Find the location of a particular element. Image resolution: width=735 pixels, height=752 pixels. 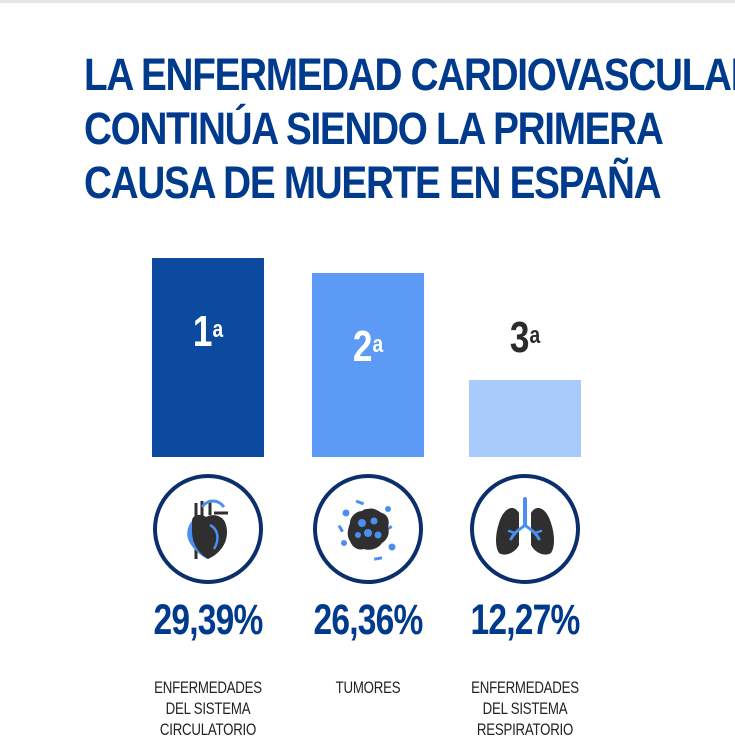

category-label-3-text: ENFERMEDADES DEL SISTEMA RESPIRATORIO is located at coordinates (525, 708).